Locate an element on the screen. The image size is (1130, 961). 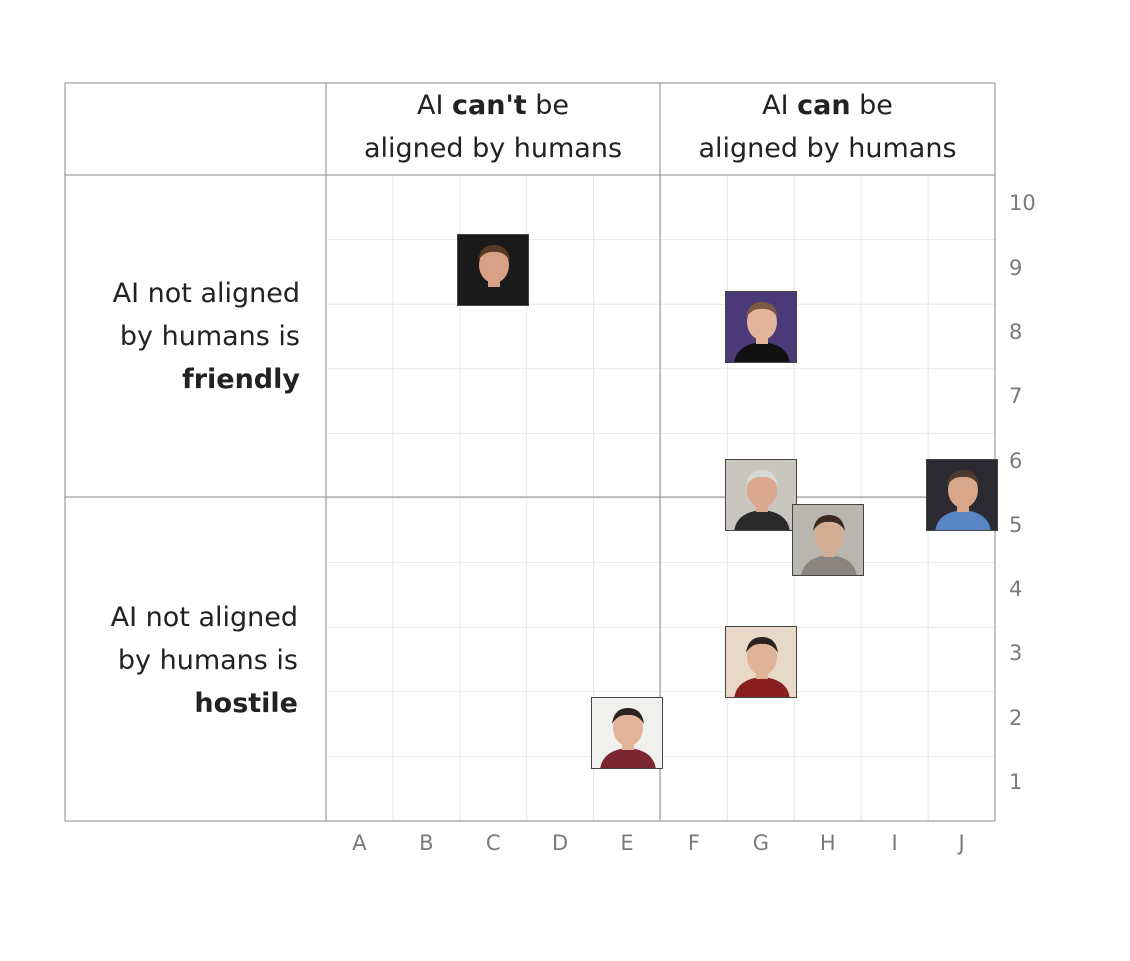
y-tick-label: 1 is located at coordinates (1016, 782).